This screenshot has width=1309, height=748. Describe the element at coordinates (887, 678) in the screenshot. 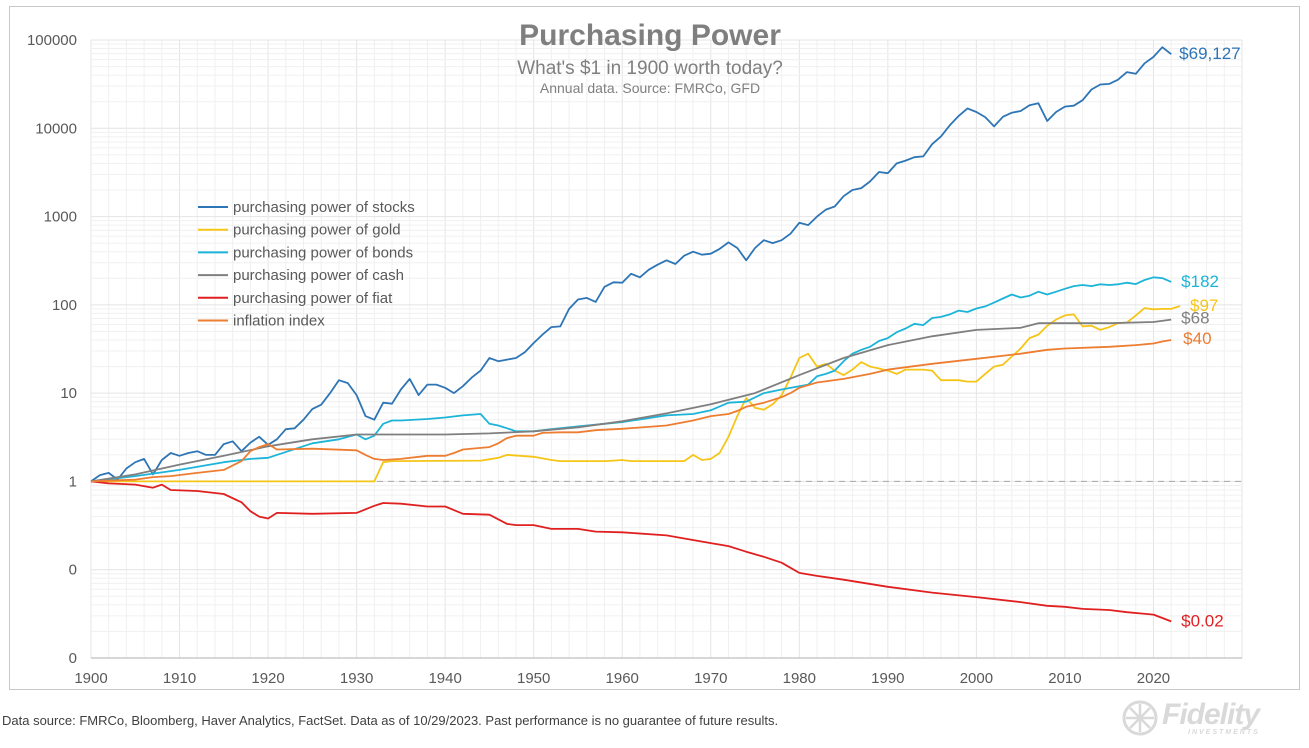

I see `x-tick-label: 1990` at that location.